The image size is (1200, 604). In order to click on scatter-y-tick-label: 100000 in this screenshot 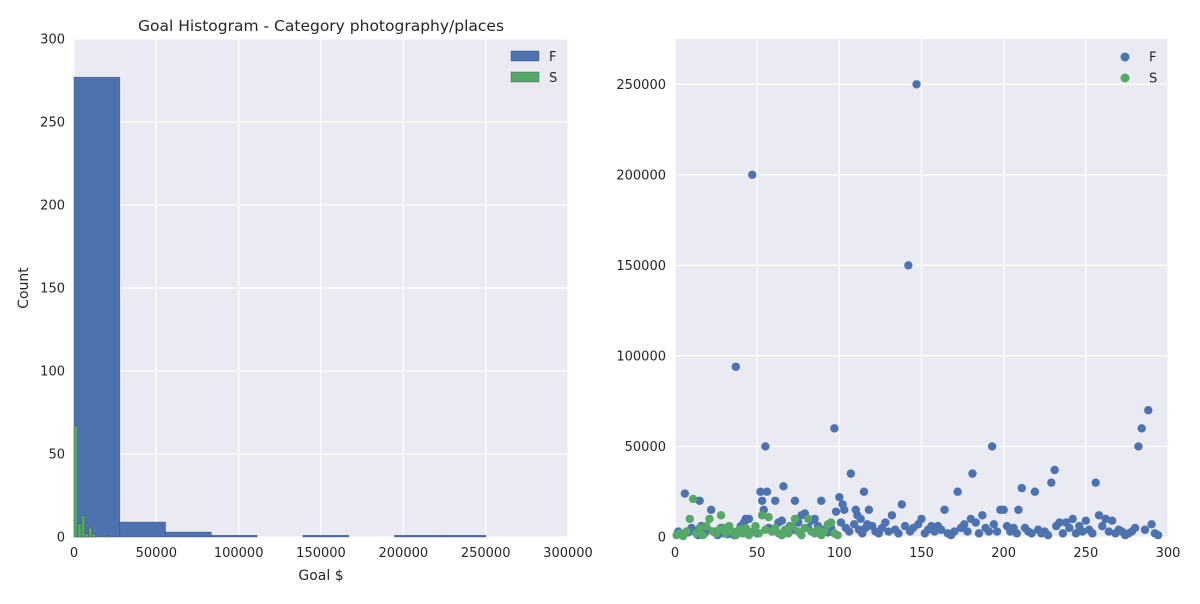, I will do `click(641, 356)`.